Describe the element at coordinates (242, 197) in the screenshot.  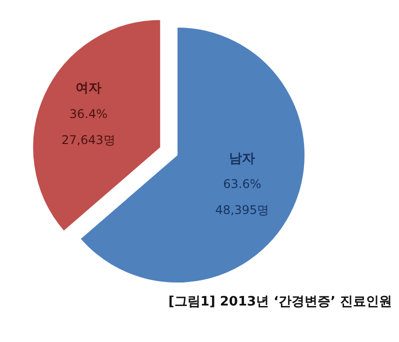
I see `data-label: 63.6% 48,395명` at that location.